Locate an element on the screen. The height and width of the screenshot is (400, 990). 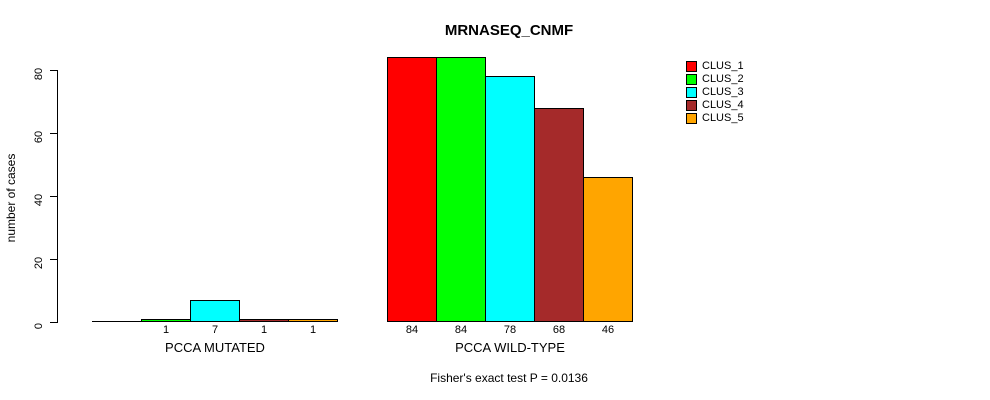
y-axis-tick-label-text: 20 is located at coordinates (39, 263).